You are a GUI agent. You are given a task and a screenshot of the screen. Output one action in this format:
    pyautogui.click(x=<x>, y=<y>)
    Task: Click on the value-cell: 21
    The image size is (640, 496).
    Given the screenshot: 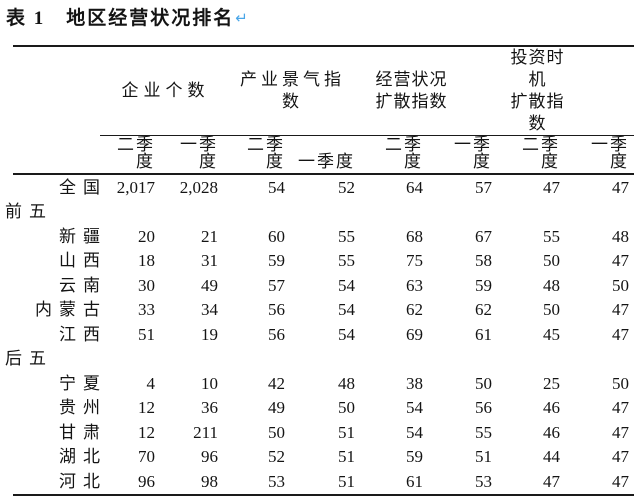 What is the action you would take?
    pyautogui.click(x=209, y=236)
    